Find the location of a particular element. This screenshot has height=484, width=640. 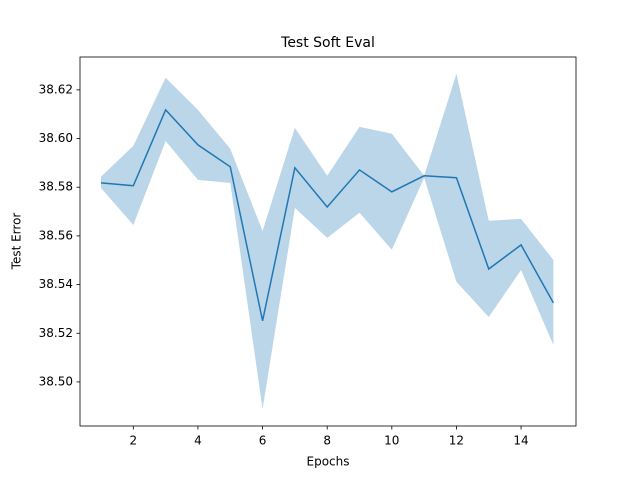

y-tick-label: 38.54 is located at coordinates (56, 284).